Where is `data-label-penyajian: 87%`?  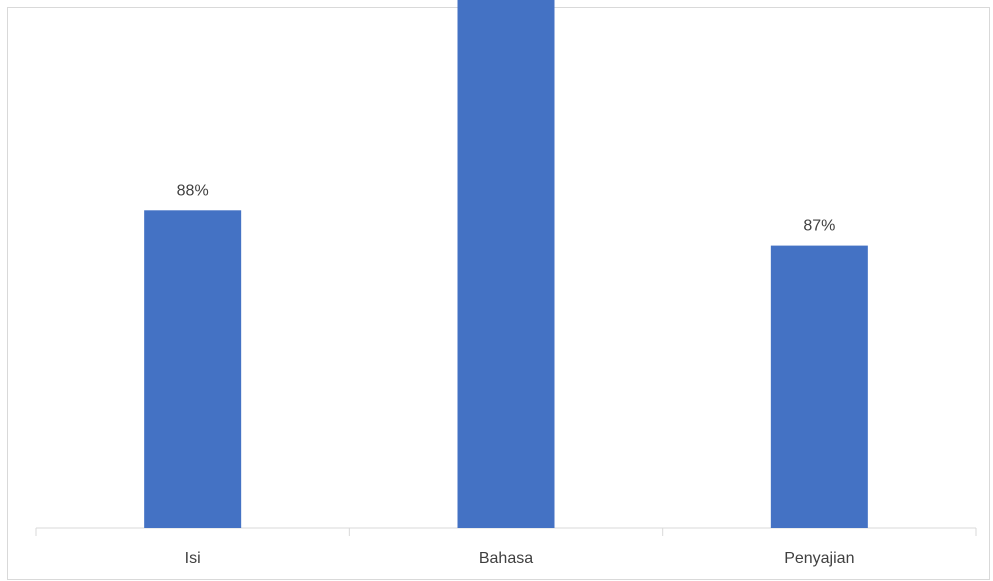
data-label-penyajian: 87% is located at coordinates (819, 226).